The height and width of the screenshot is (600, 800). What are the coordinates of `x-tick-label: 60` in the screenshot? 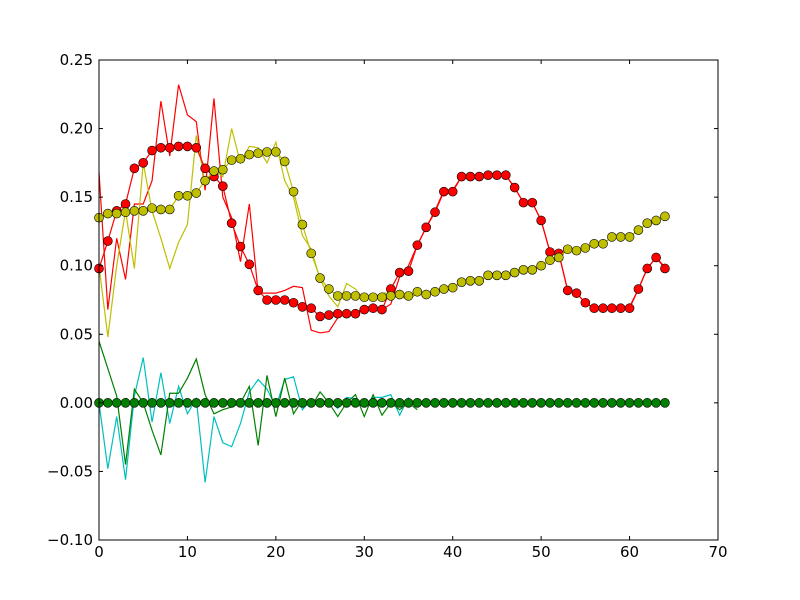 It's located at (629, 552).